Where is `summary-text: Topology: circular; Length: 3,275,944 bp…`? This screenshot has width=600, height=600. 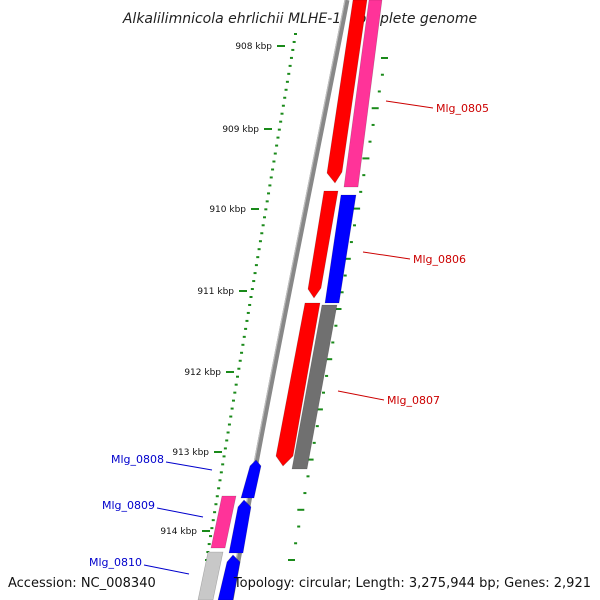
summary-text: Topology: circular; Length: 3,275,944 bp… is located at coordinates (412, 583).